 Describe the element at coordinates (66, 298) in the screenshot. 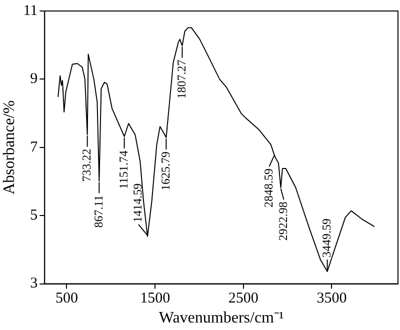

I see `x-tick-label: 500` at that location.